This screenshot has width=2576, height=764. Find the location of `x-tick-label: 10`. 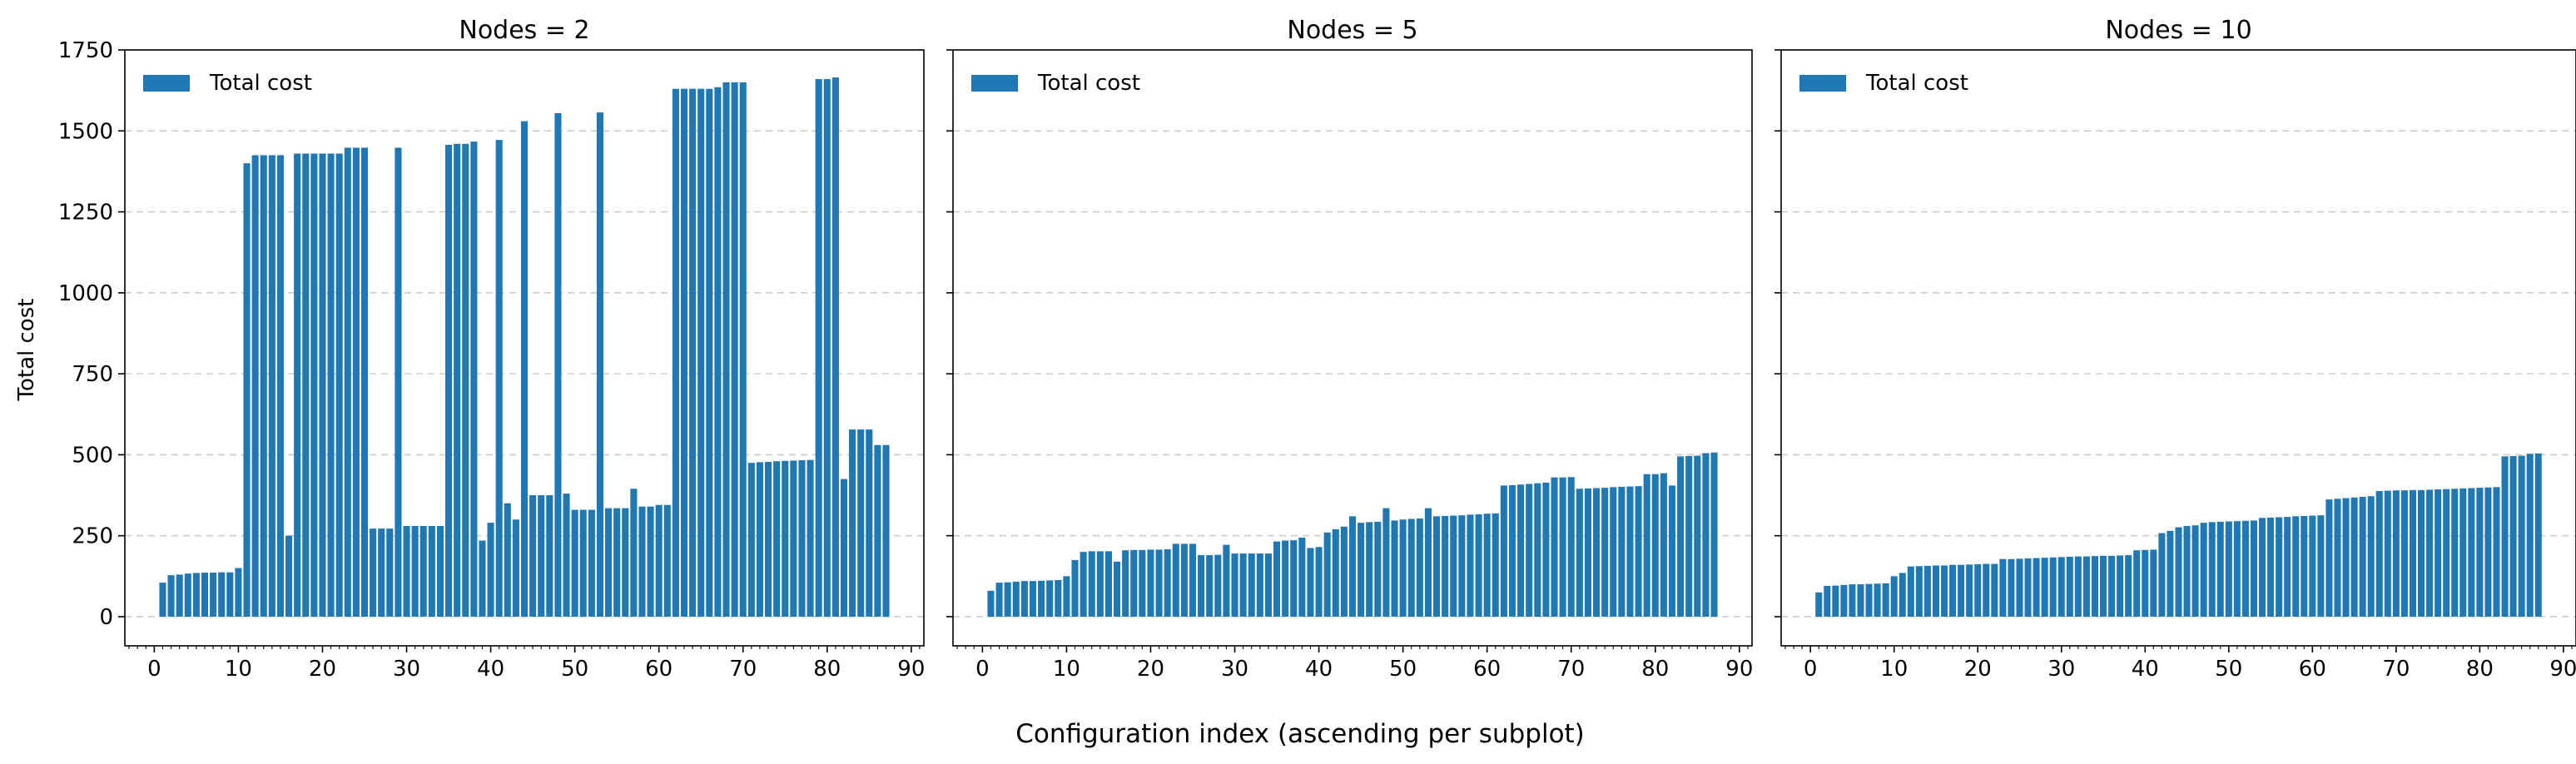

x-tick-label: 10 is located at coordinates (1894, 669).